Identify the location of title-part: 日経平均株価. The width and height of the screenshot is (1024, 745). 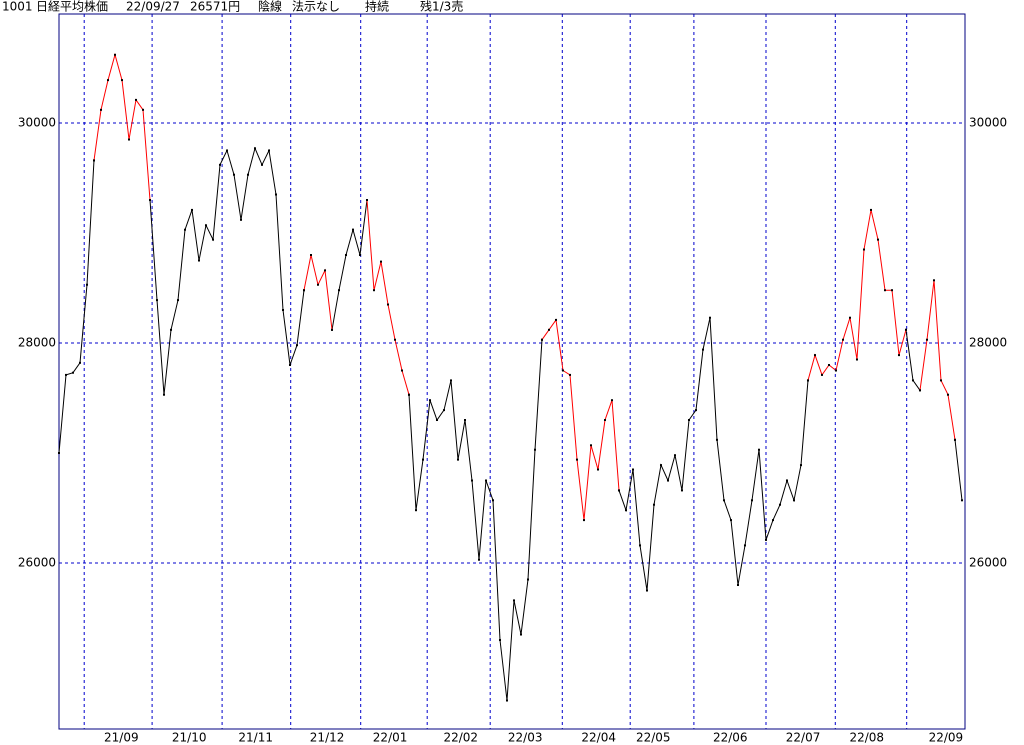
(72, 7).